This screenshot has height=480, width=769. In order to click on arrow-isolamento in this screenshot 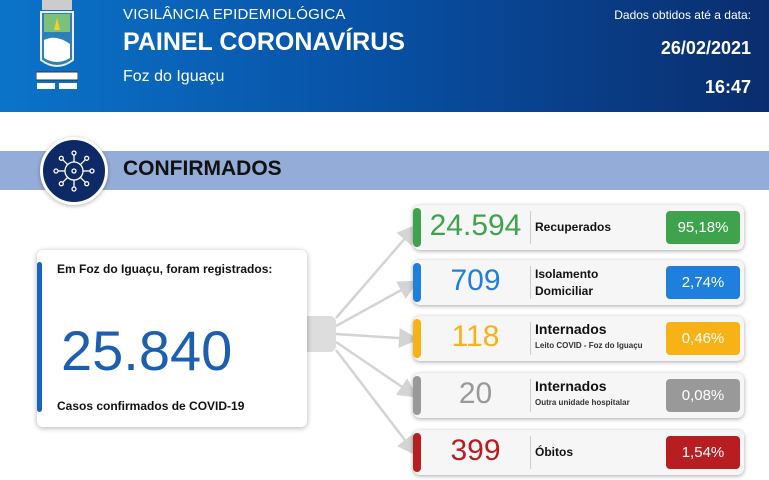, I will do `click(377, 304)`.